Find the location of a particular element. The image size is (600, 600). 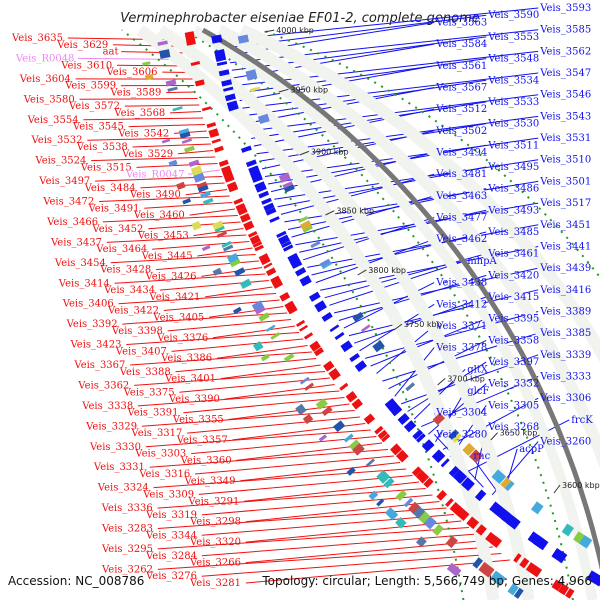

right-gene-label: Veis_3358 is located at coordinates (513, 340).